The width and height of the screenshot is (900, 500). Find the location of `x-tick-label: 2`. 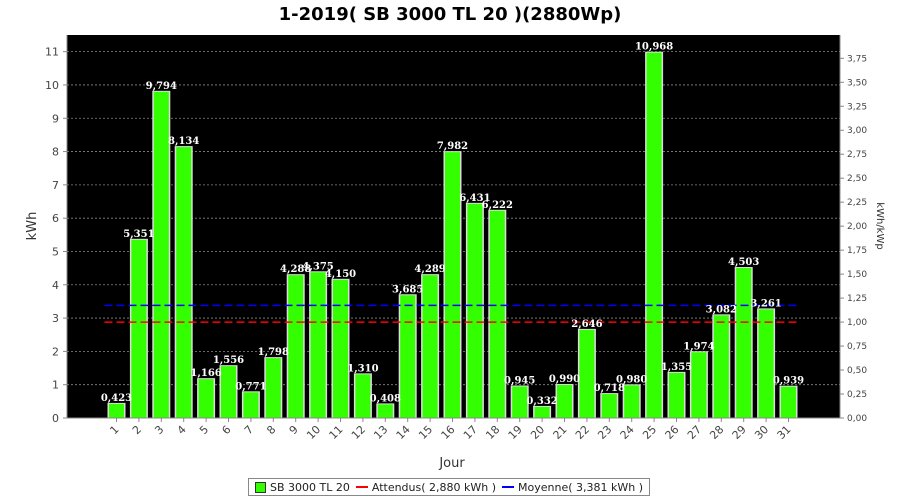

x-tick-label: 2 is located at coordinates (137, 430).